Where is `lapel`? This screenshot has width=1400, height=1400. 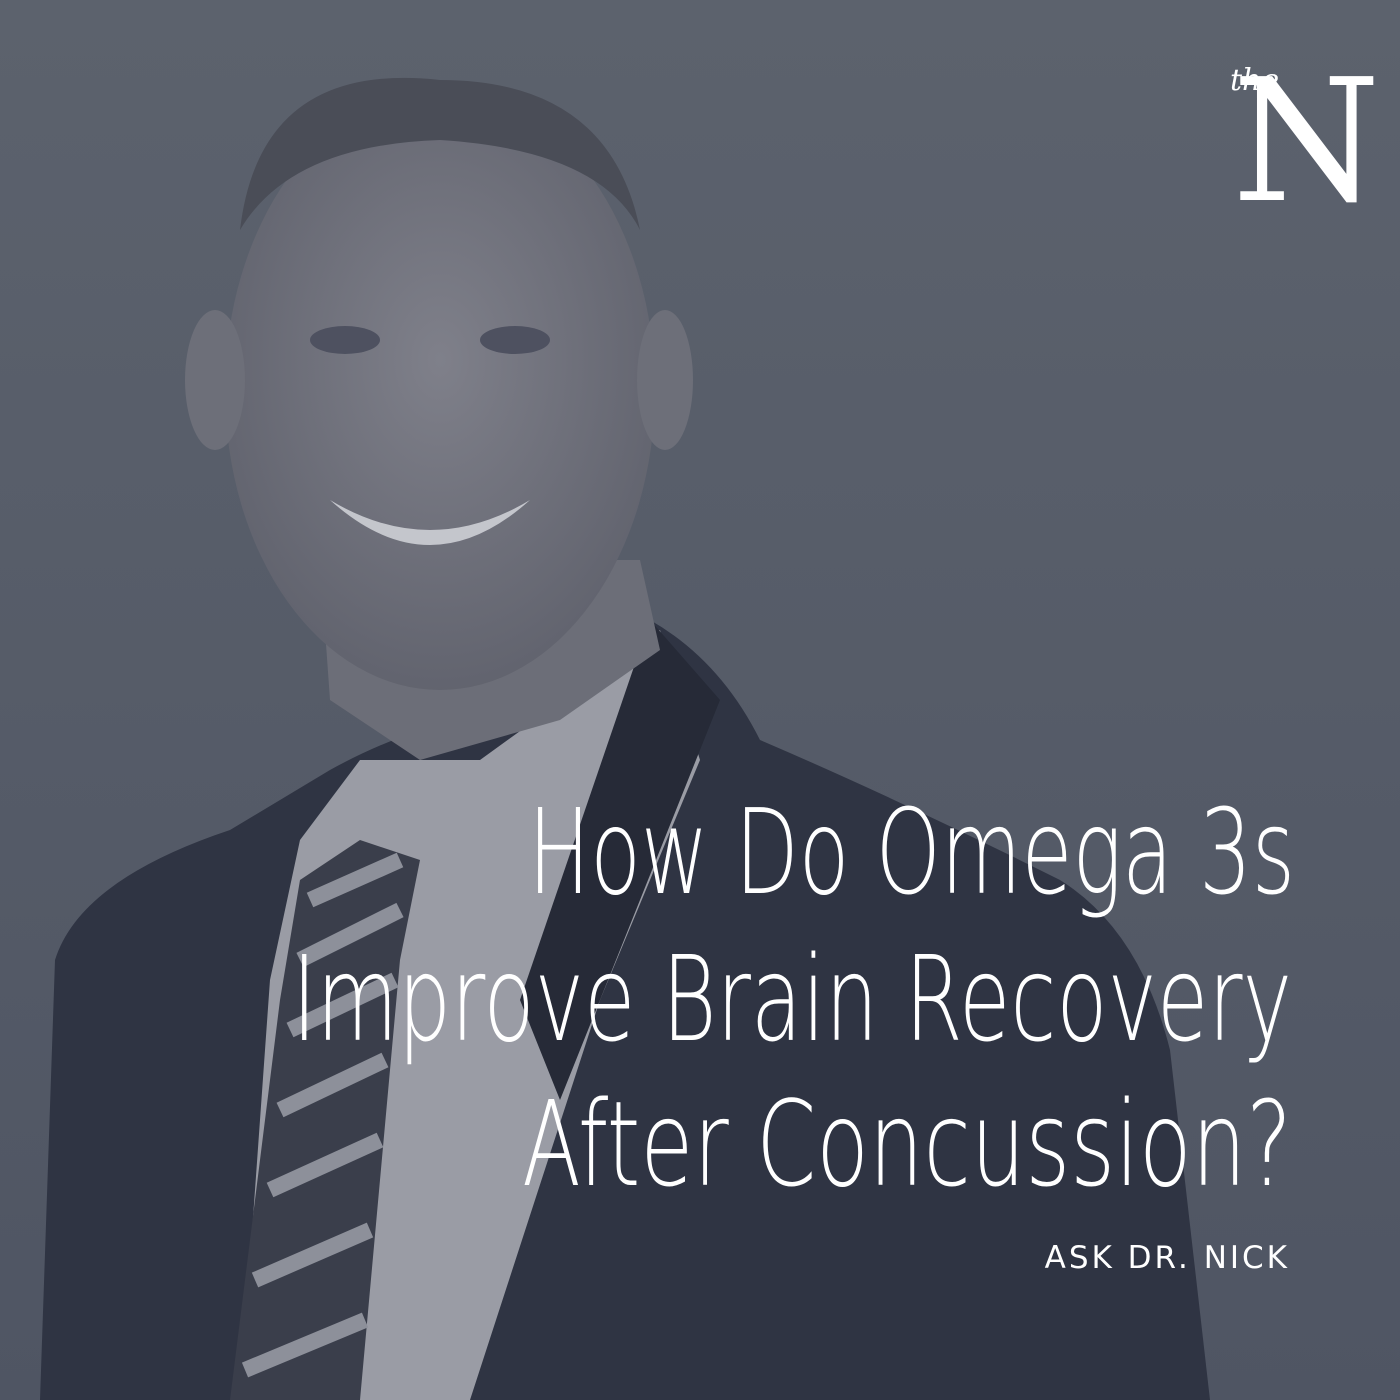 lapel is located at coordinates (620, 860).